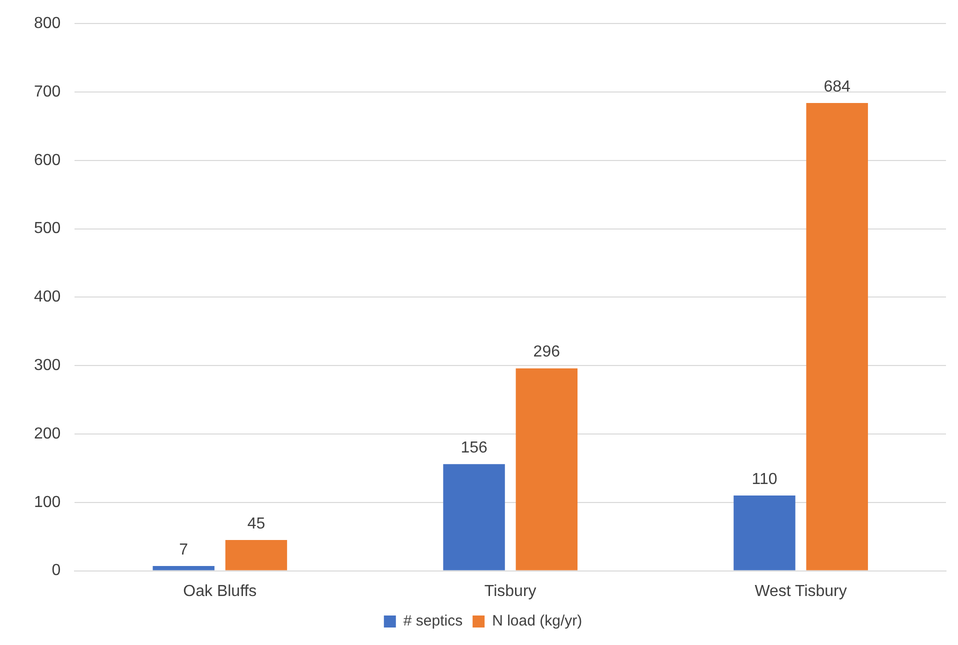 Image resolution: width=958 pixels, height=645 pixels. What do you see at coordinates (546, 352) in the screenshot?
I see `data-label: 296` at bounding box center [546, 352].